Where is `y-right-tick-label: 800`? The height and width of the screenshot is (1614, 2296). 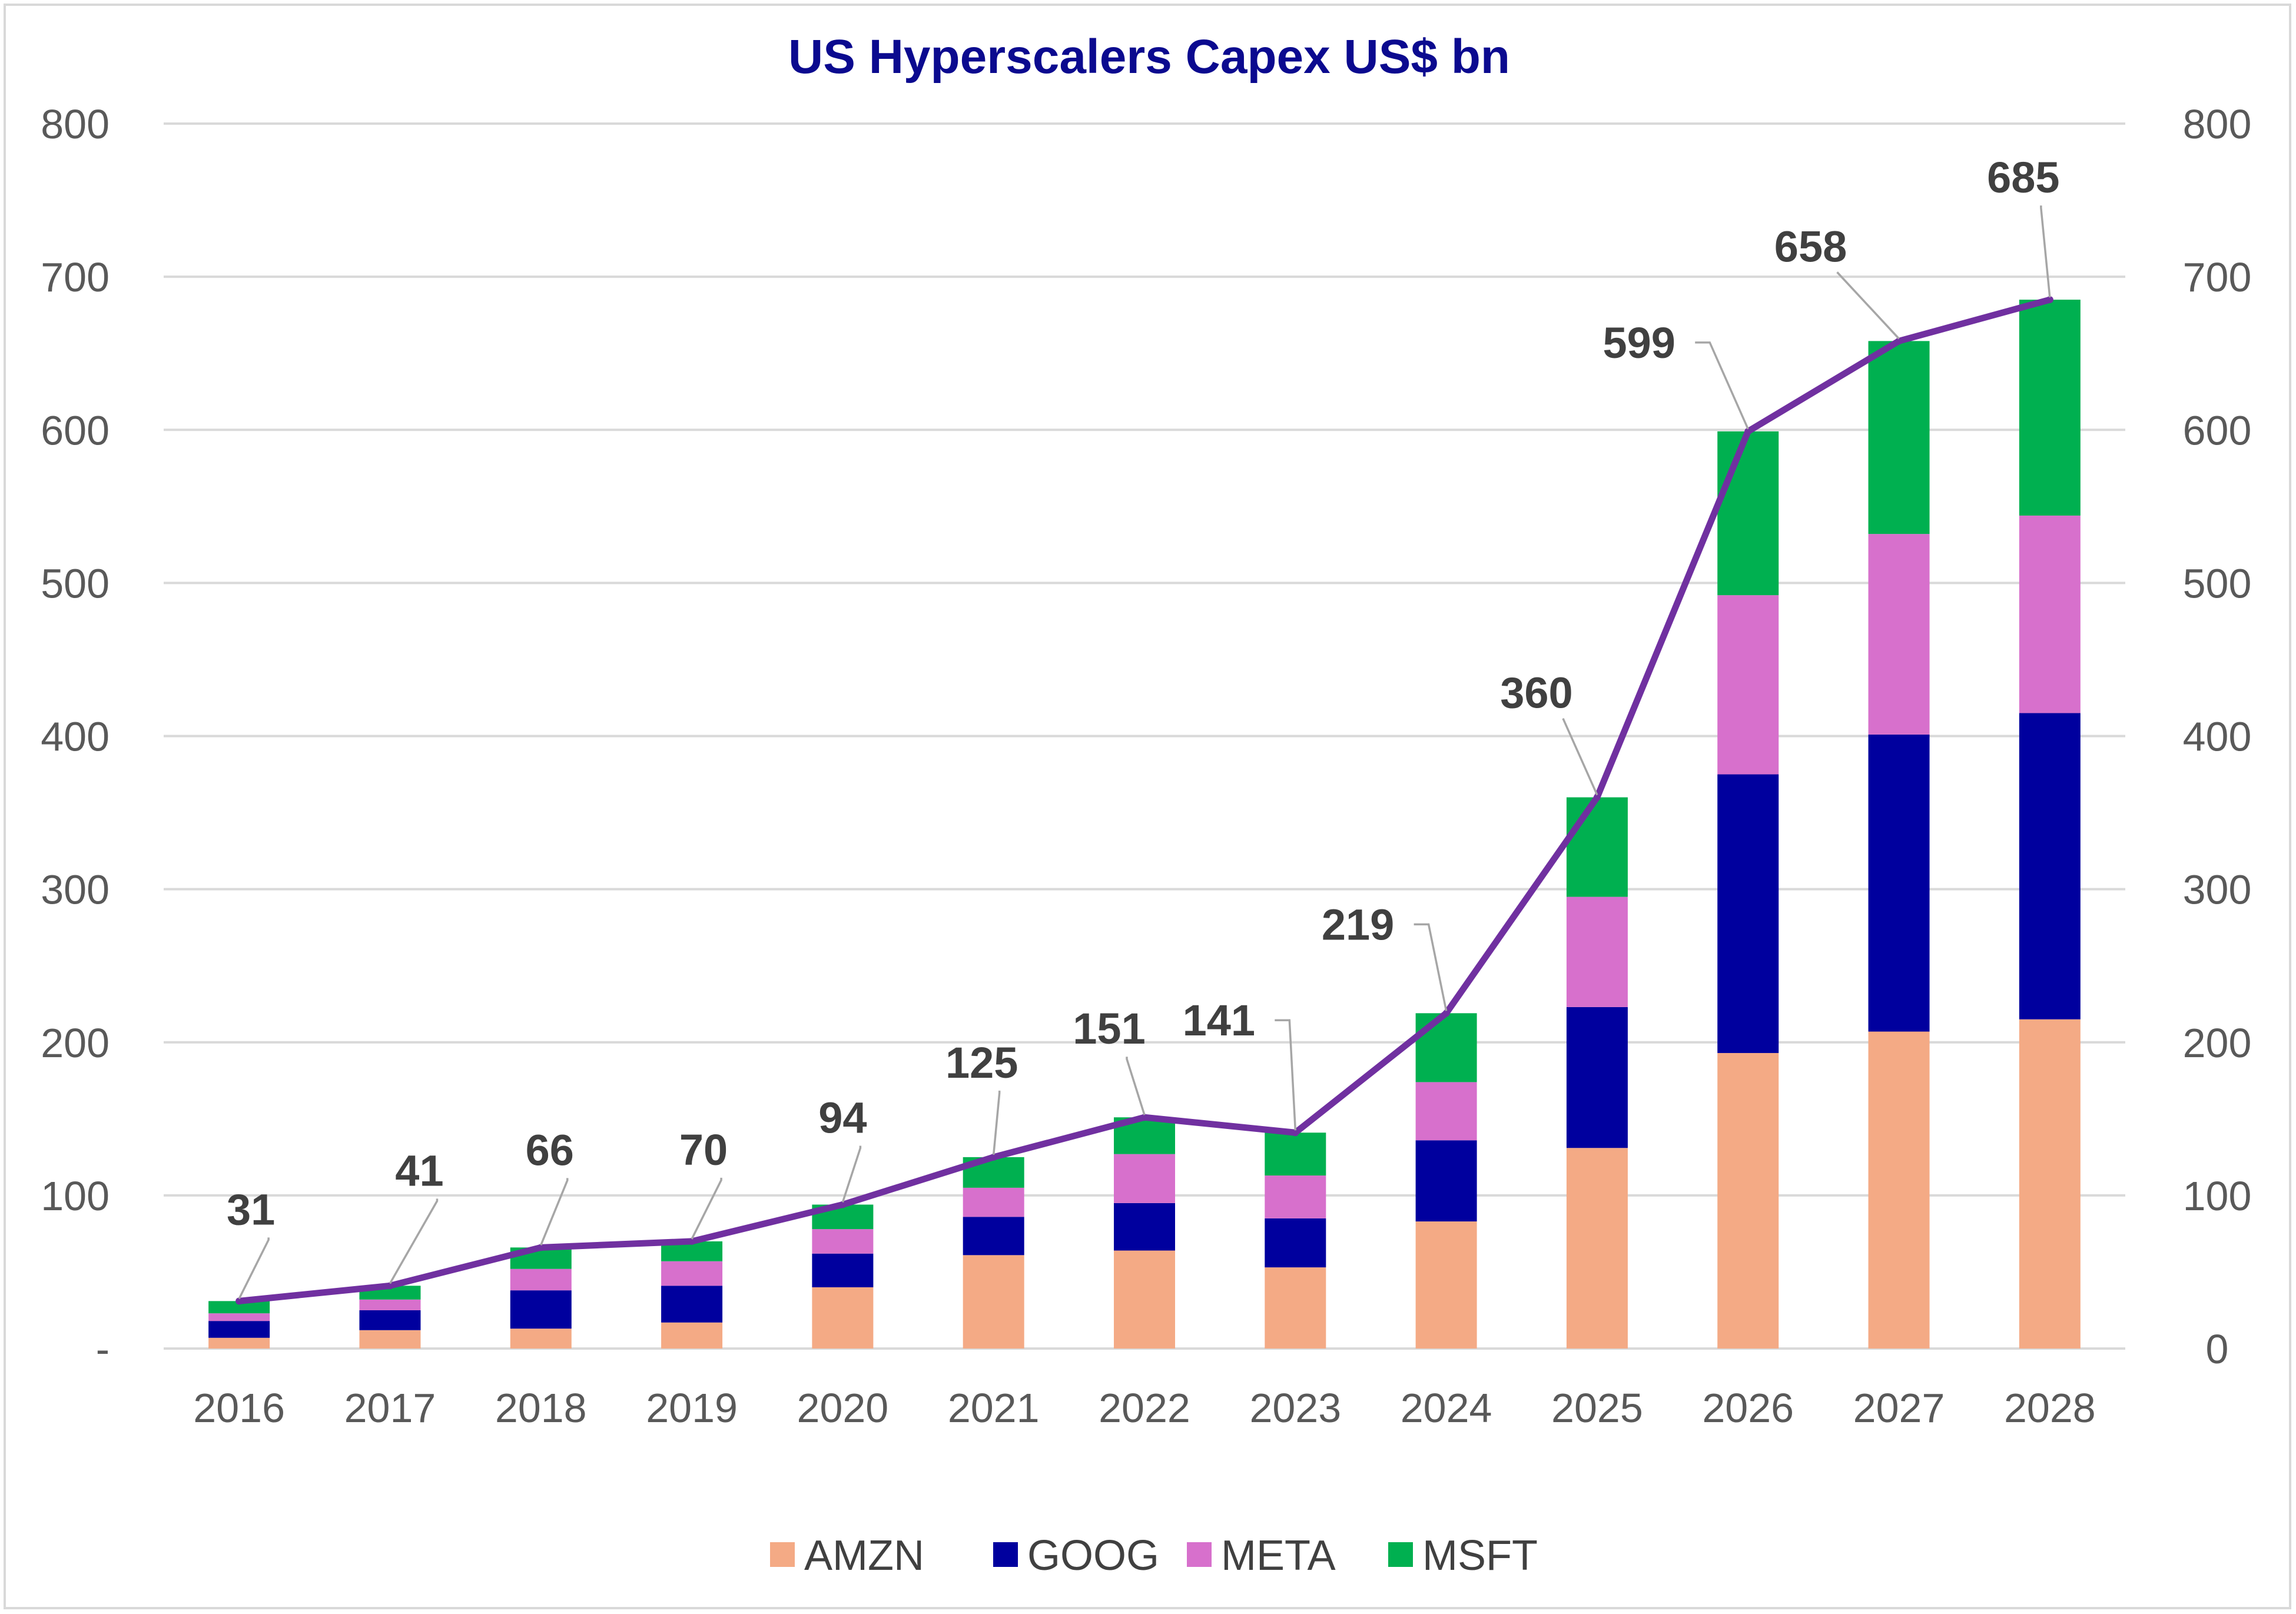
y-right-tick-label: 800 is located at coordinates (2217, 124).